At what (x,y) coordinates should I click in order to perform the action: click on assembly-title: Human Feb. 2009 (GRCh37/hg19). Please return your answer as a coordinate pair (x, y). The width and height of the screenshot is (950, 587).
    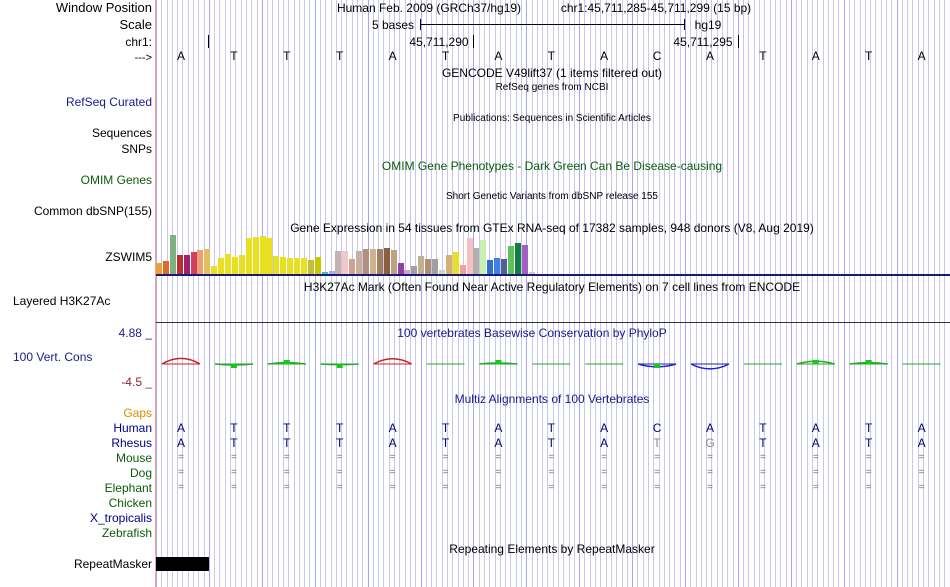
    Looking at the image, I should click on (429, 8).